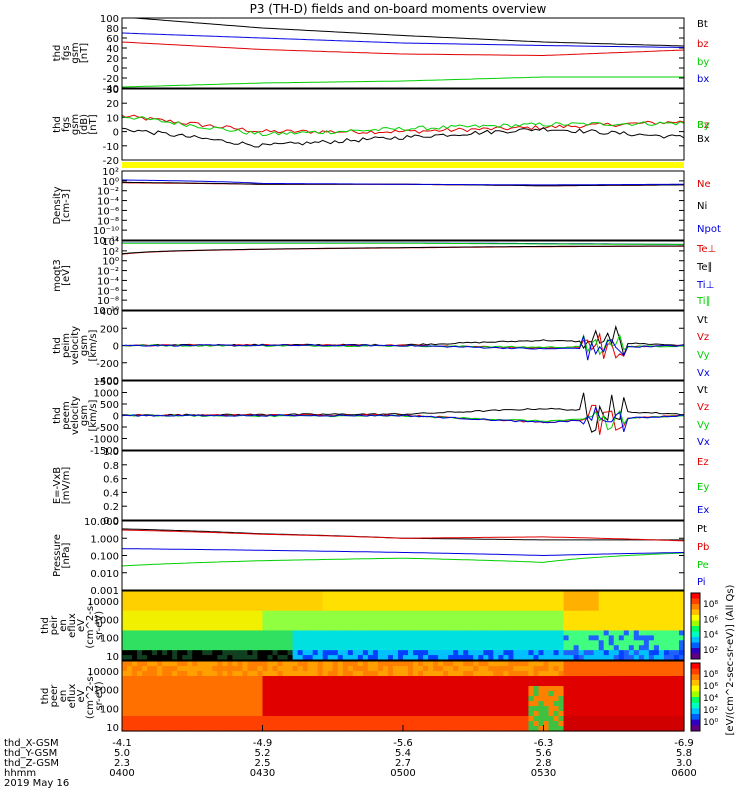  Describe the element at coordinates (704, 184) in the screenshot. I see `legend-label: Ne` at that location.